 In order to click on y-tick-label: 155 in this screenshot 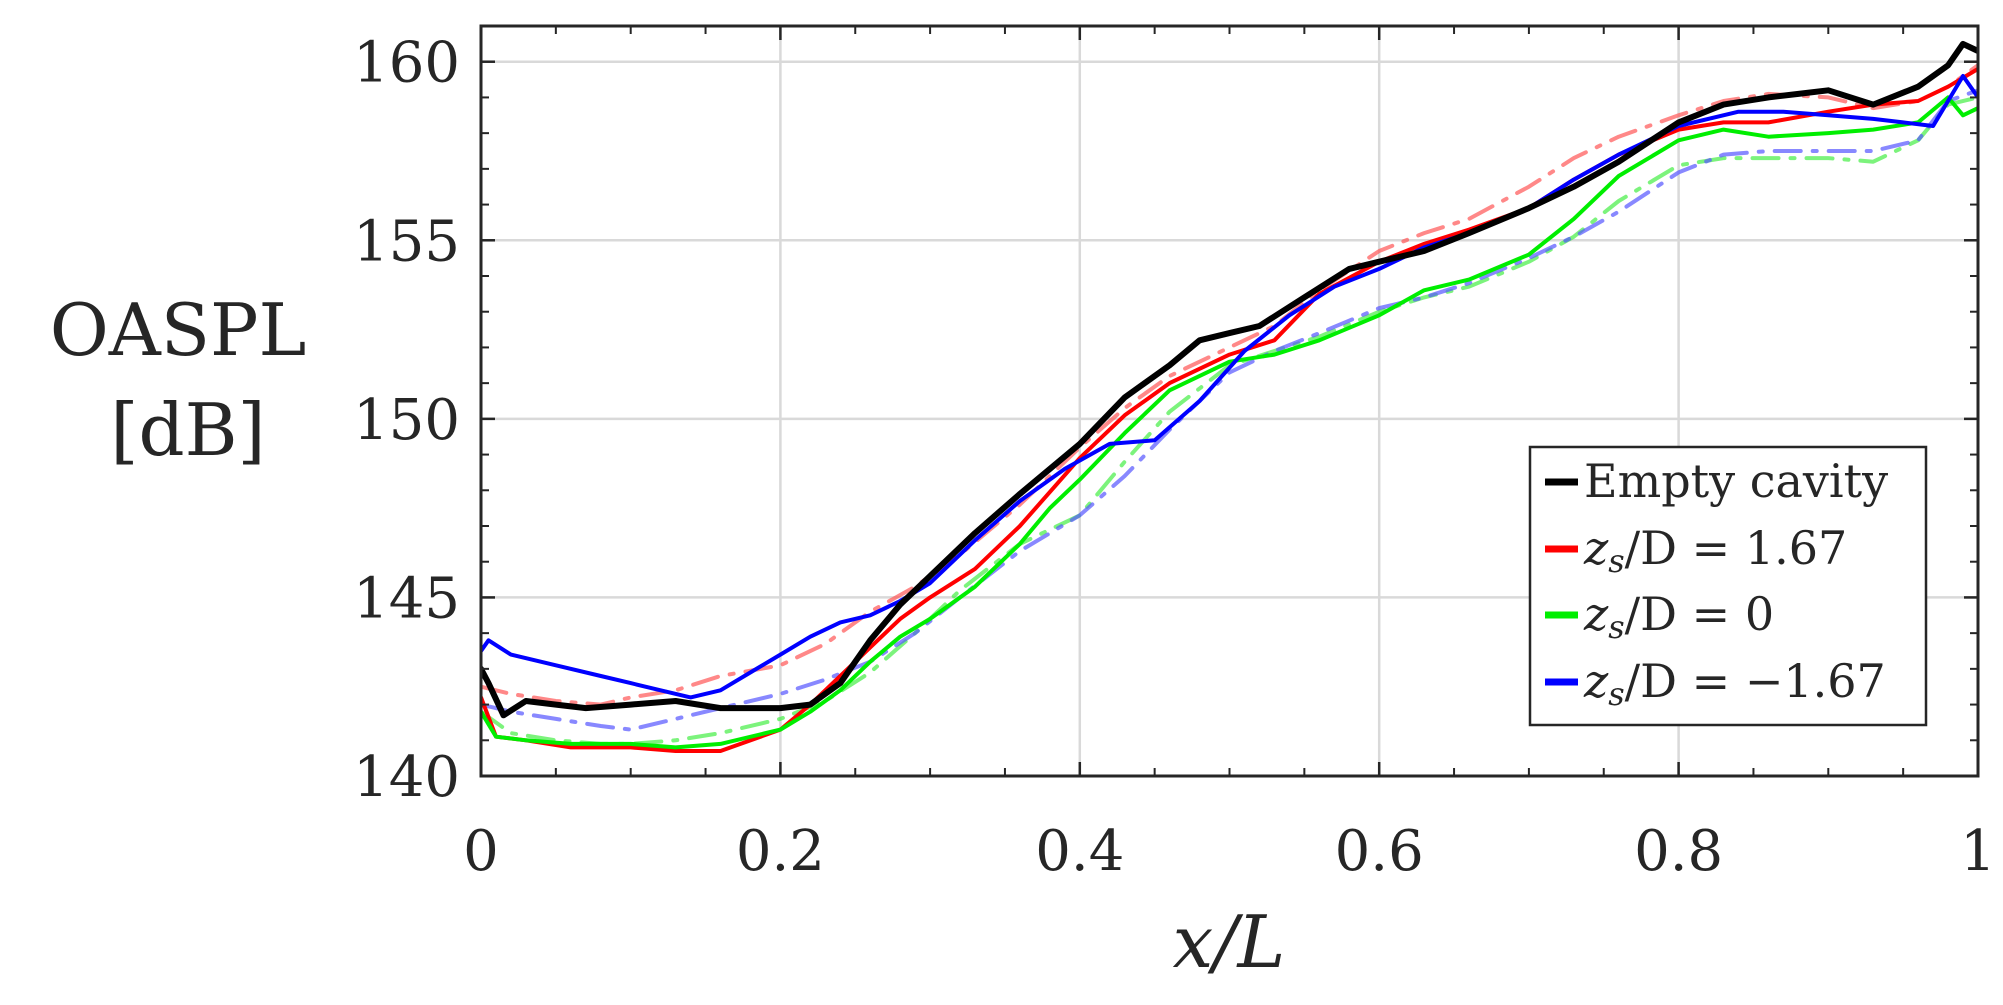, I will do `click(406, 241)`.